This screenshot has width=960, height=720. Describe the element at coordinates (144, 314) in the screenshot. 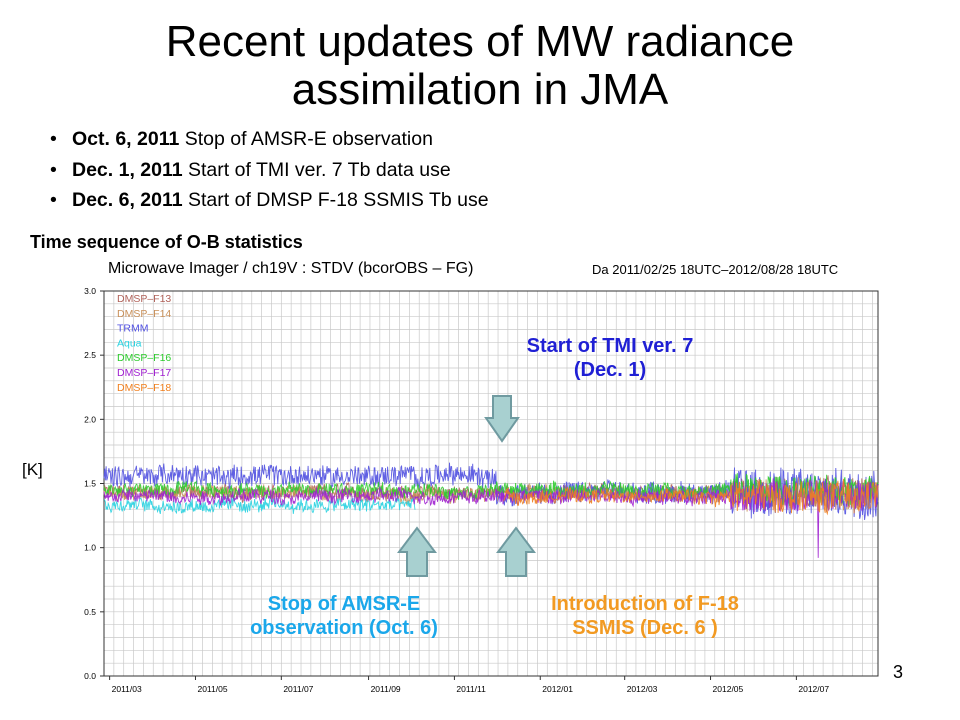

I see `legend-entry: DMSP–F14` at that location.